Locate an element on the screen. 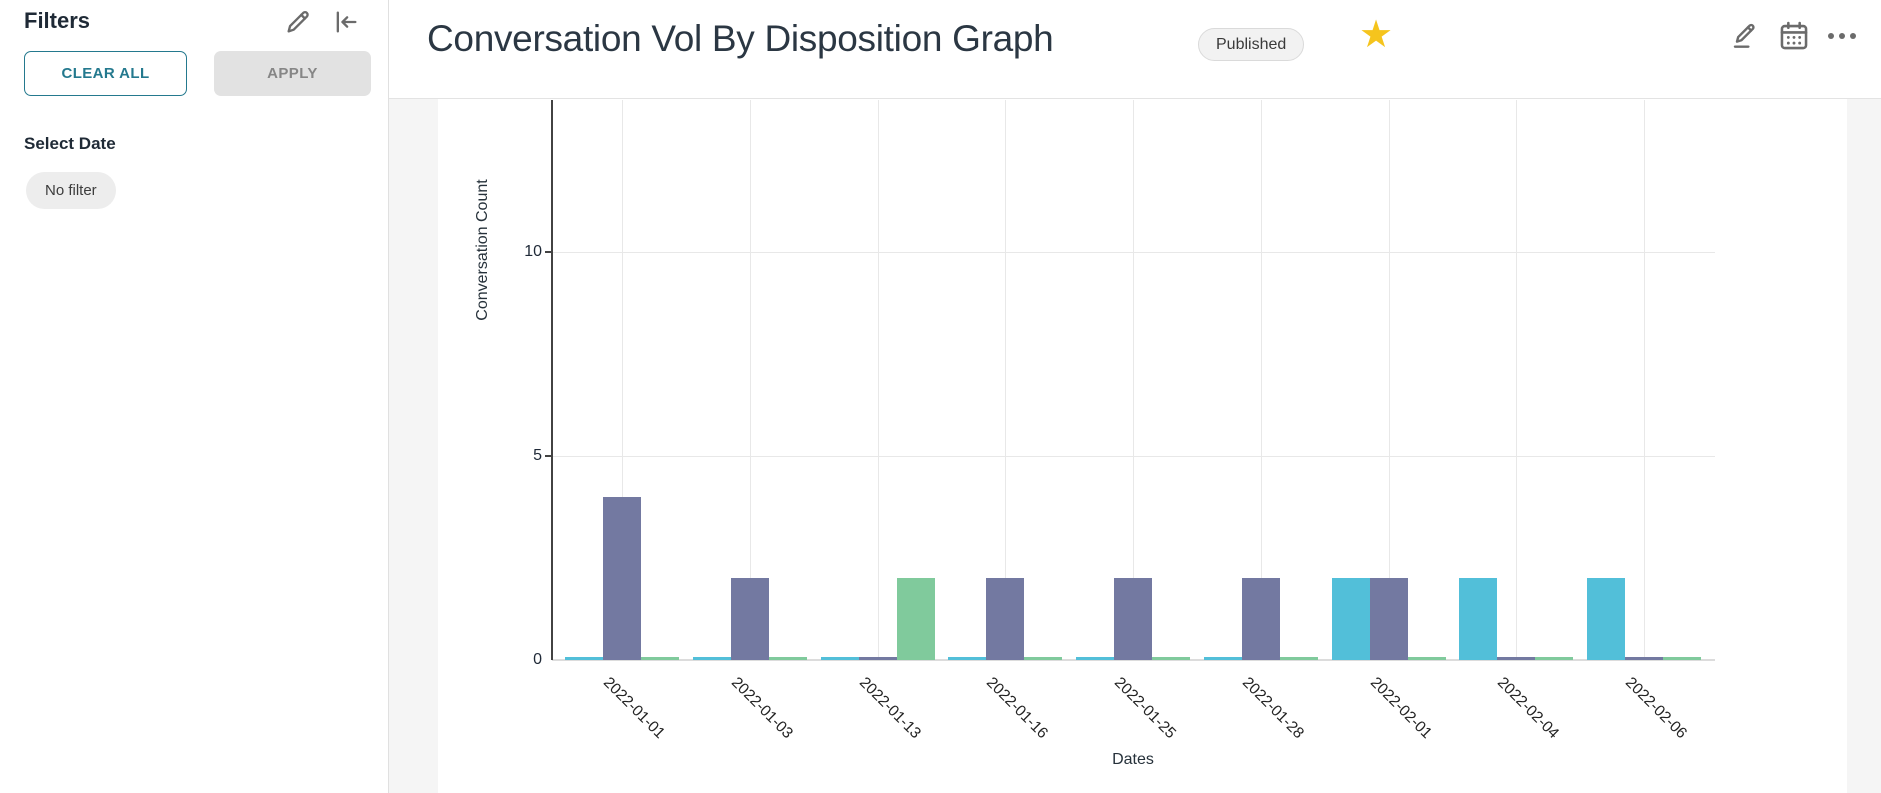  y-axis-line is located at coordinates (552, 380).